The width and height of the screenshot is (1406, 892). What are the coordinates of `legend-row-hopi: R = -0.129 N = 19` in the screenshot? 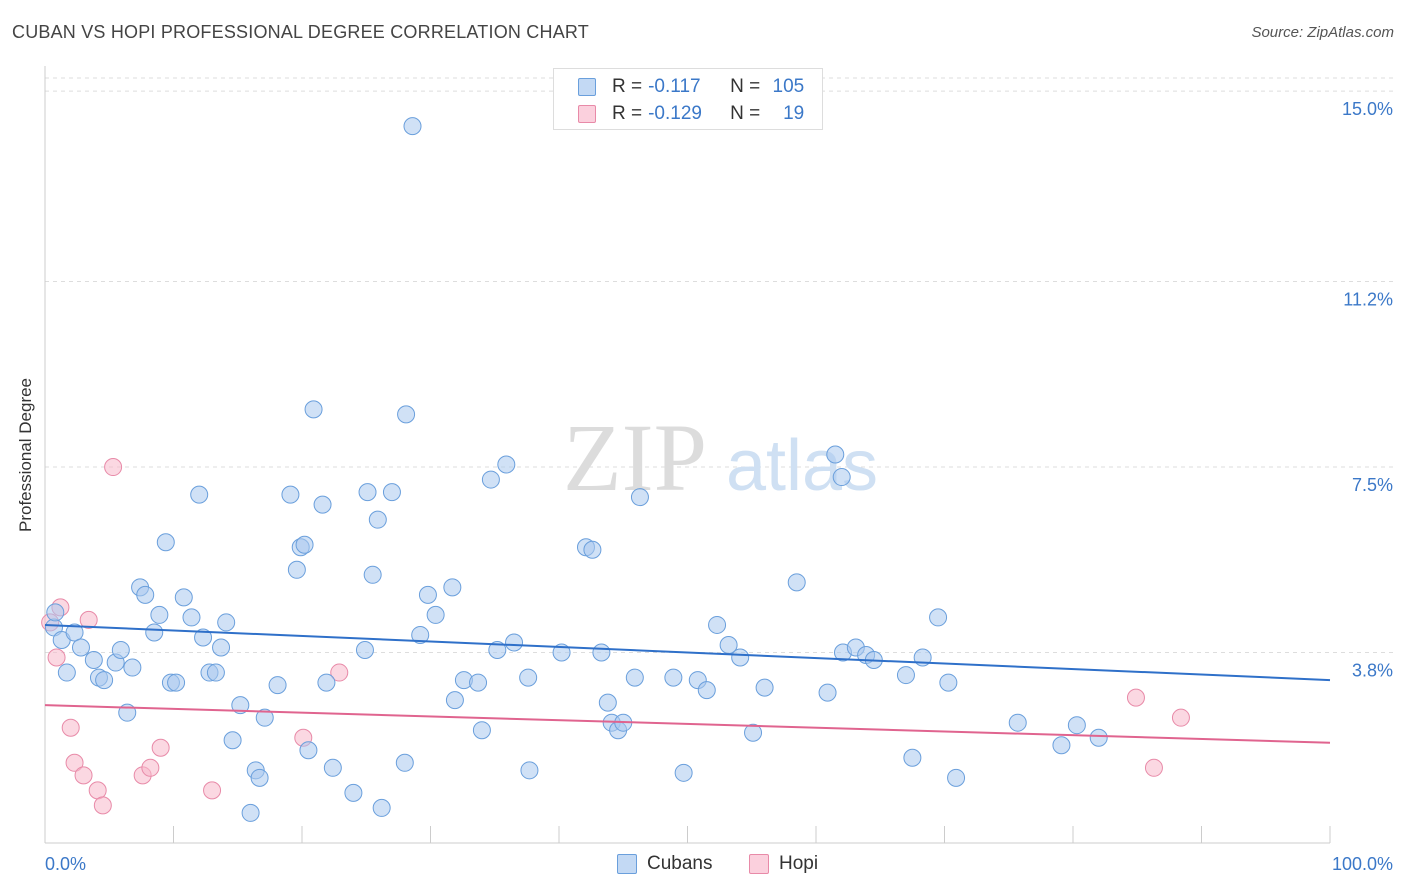 It's located at (691, 114).